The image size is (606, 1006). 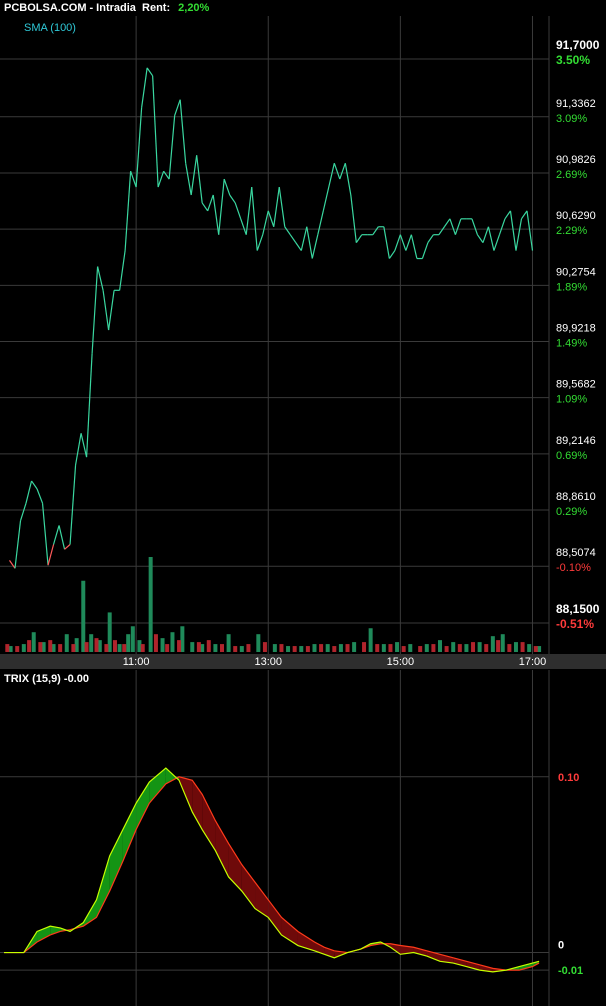 I want to click on site-name: PCBOLSA.COM, so click(x=45, y=8).